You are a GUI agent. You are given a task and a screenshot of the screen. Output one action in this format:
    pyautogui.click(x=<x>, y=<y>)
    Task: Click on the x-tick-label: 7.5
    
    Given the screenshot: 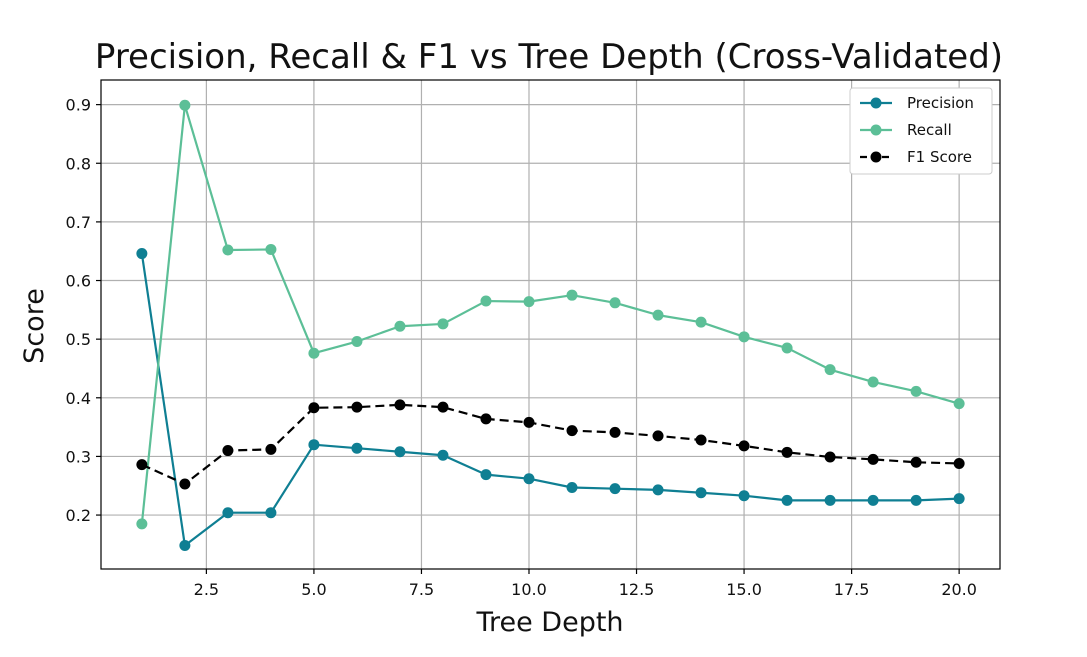 What is the action you would take?
    pyautogui.click(x=421, y=589)
    